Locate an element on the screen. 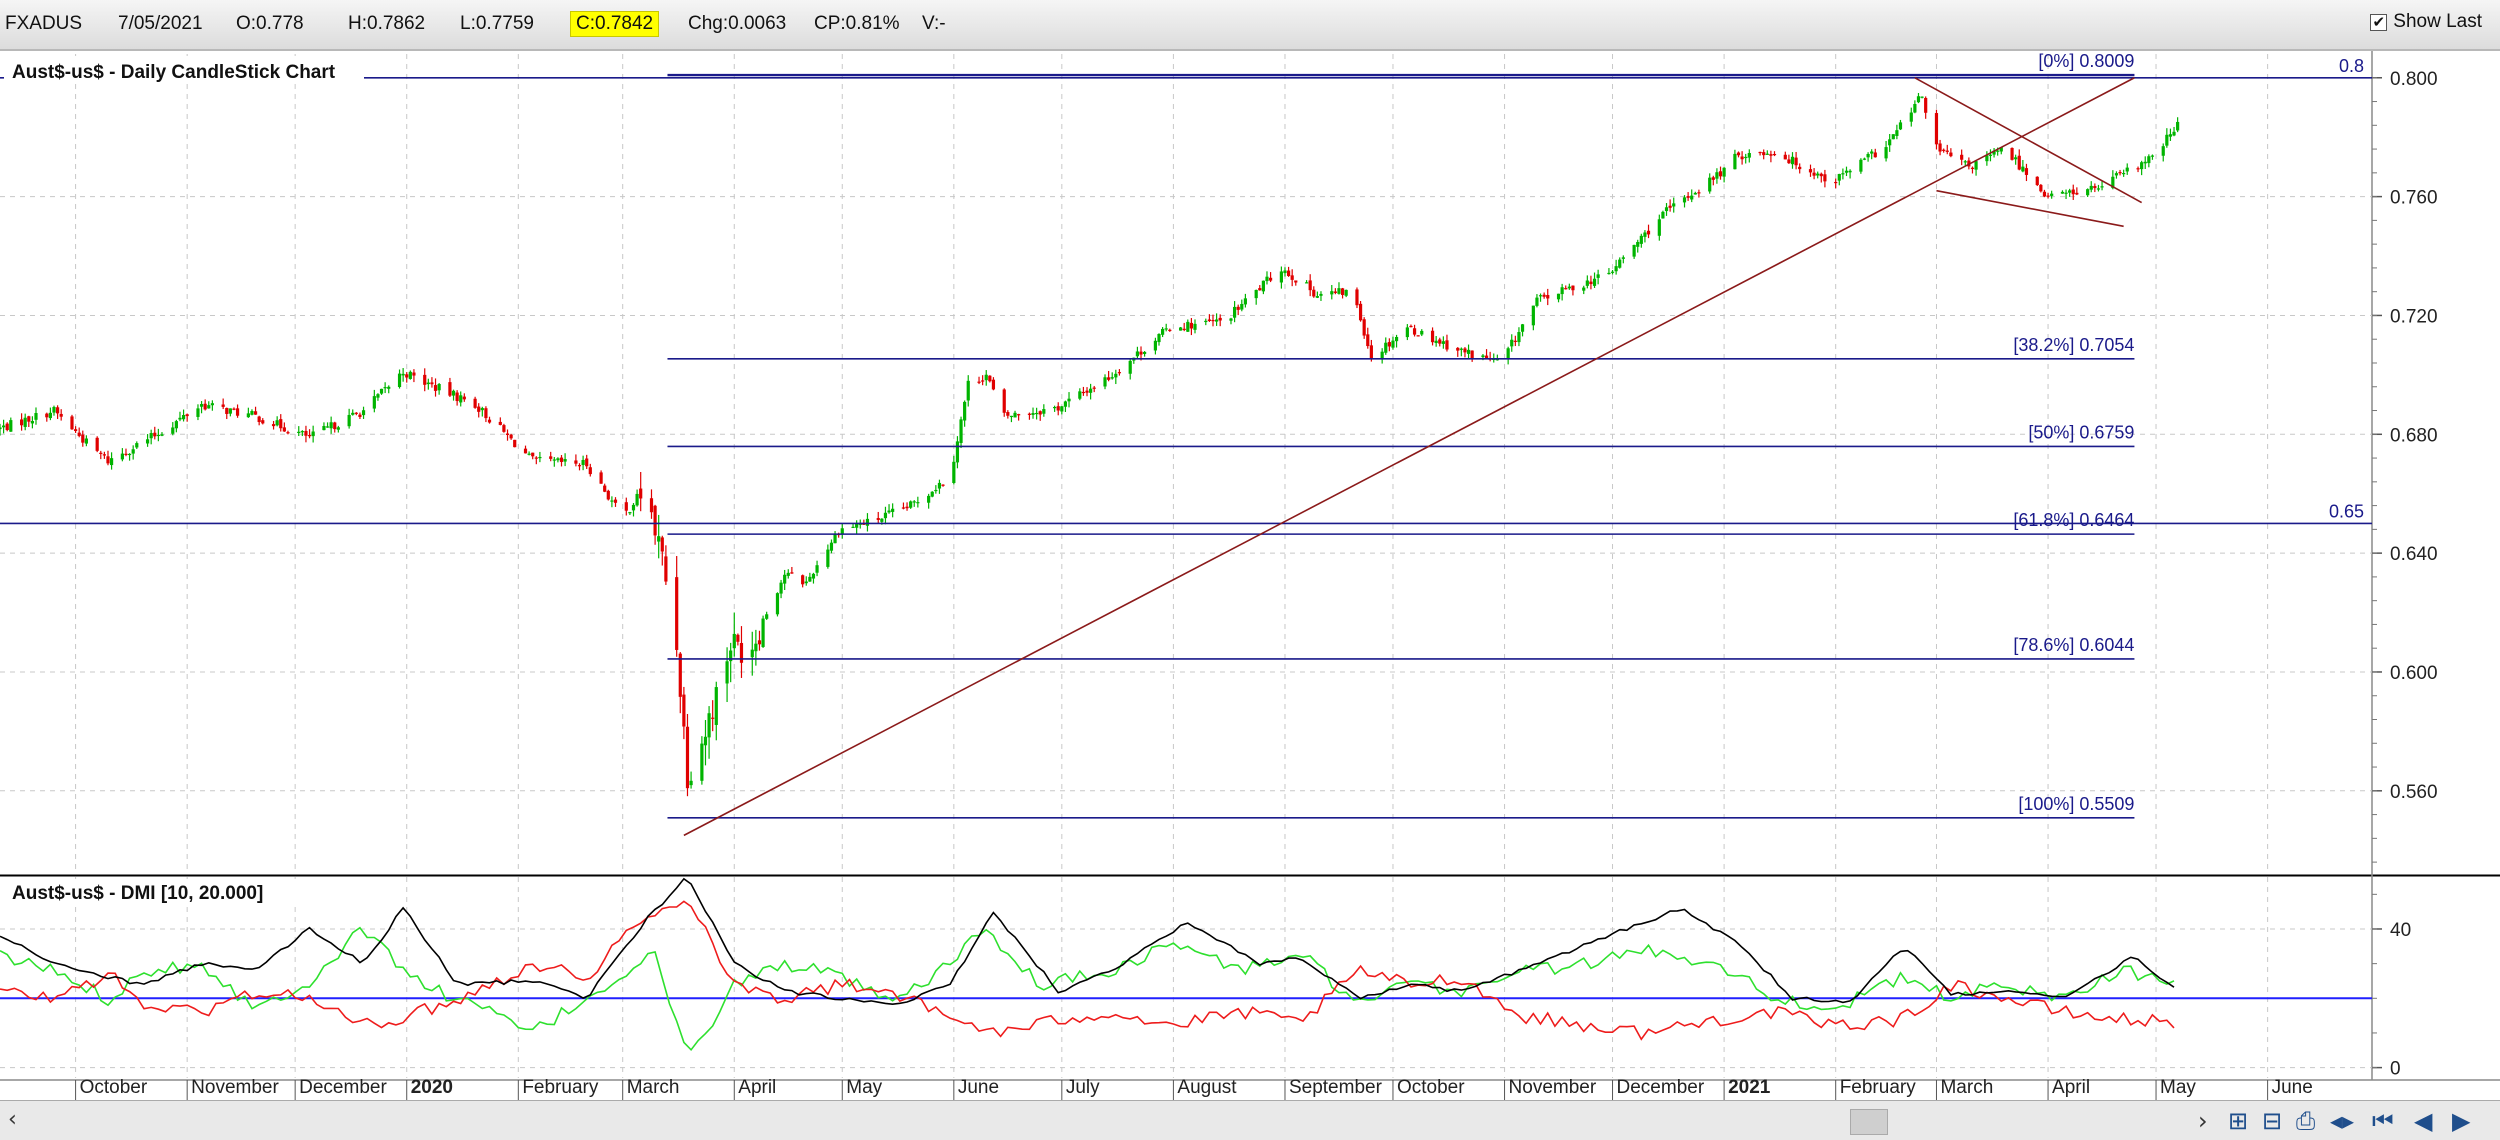 Image resolution: width=2500 pixels, height=1140 pixels. print-icon: ⎙ is located at coordinates (2306, 1121).